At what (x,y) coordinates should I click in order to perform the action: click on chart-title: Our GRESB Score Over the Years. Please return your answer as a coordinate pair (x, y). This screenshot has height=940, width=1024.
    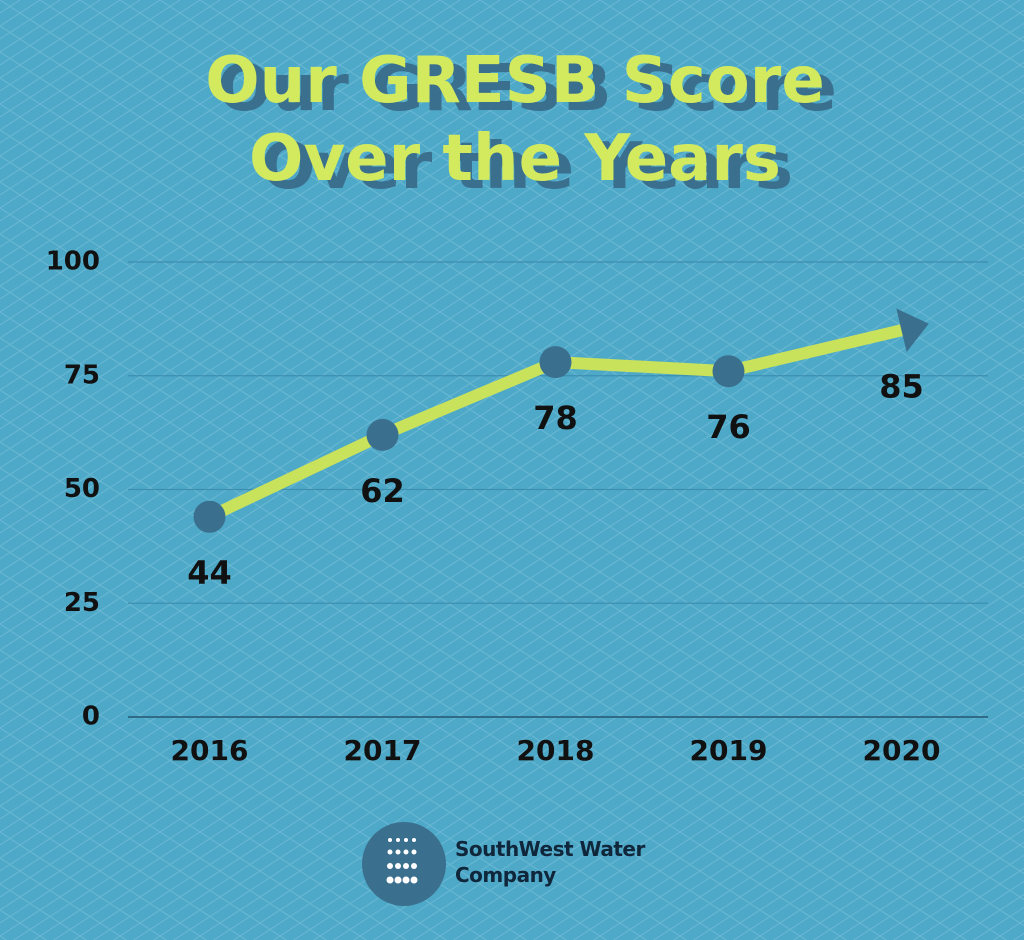
    Looking at the image, I should click on (515, 120).